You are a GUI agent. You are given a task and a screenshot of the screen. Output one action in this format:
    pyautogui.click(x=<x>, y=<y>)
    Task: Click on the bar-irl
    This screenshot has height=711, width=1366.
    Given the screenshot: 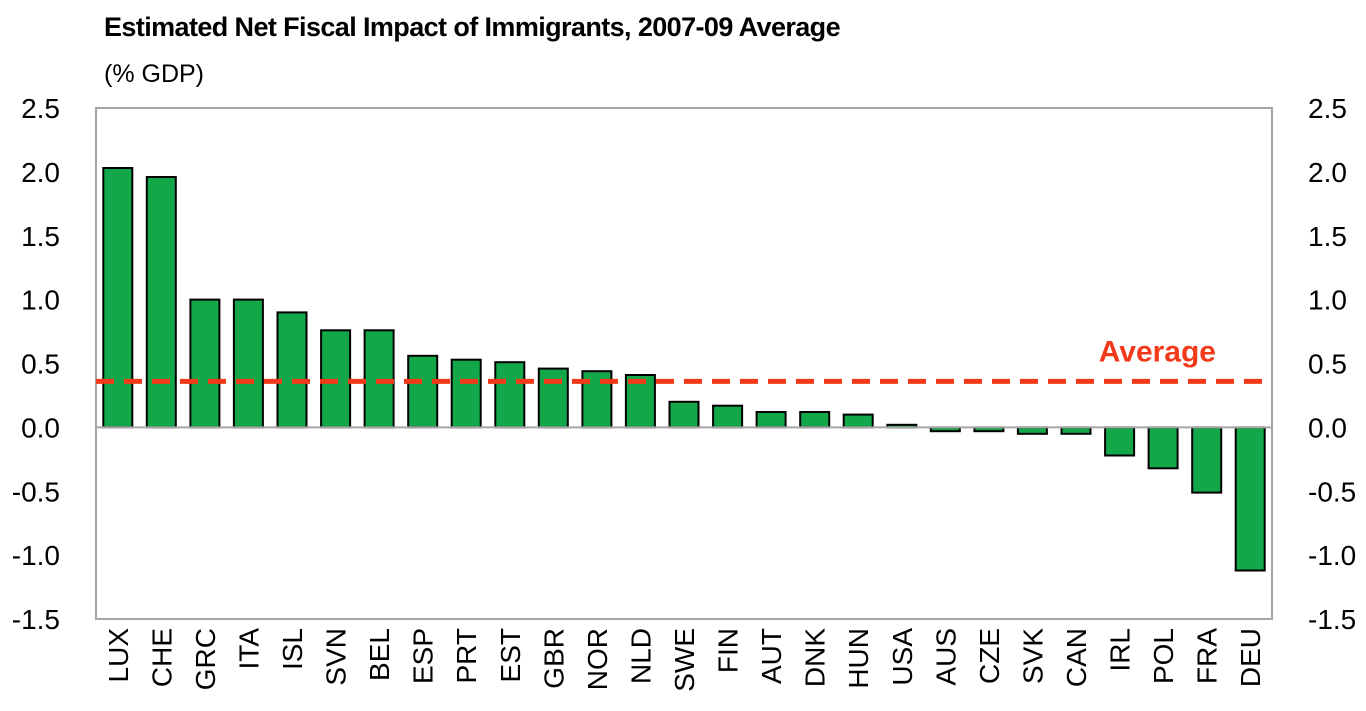 What is the action you would take?
    pyautogui.click(x=1120, y=441)
    